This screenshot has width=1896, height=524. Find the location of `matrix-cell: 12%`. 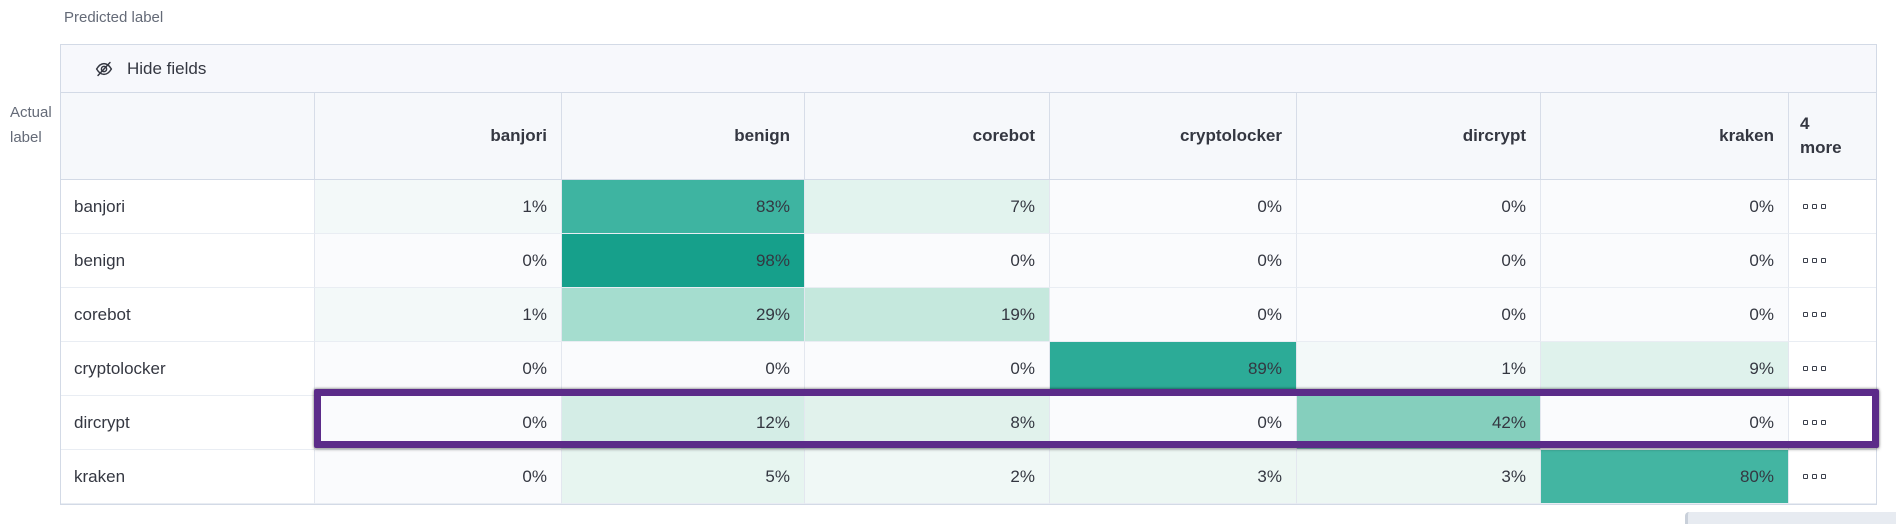

matrix-cell: 12% is located at coordinates (683, 423).